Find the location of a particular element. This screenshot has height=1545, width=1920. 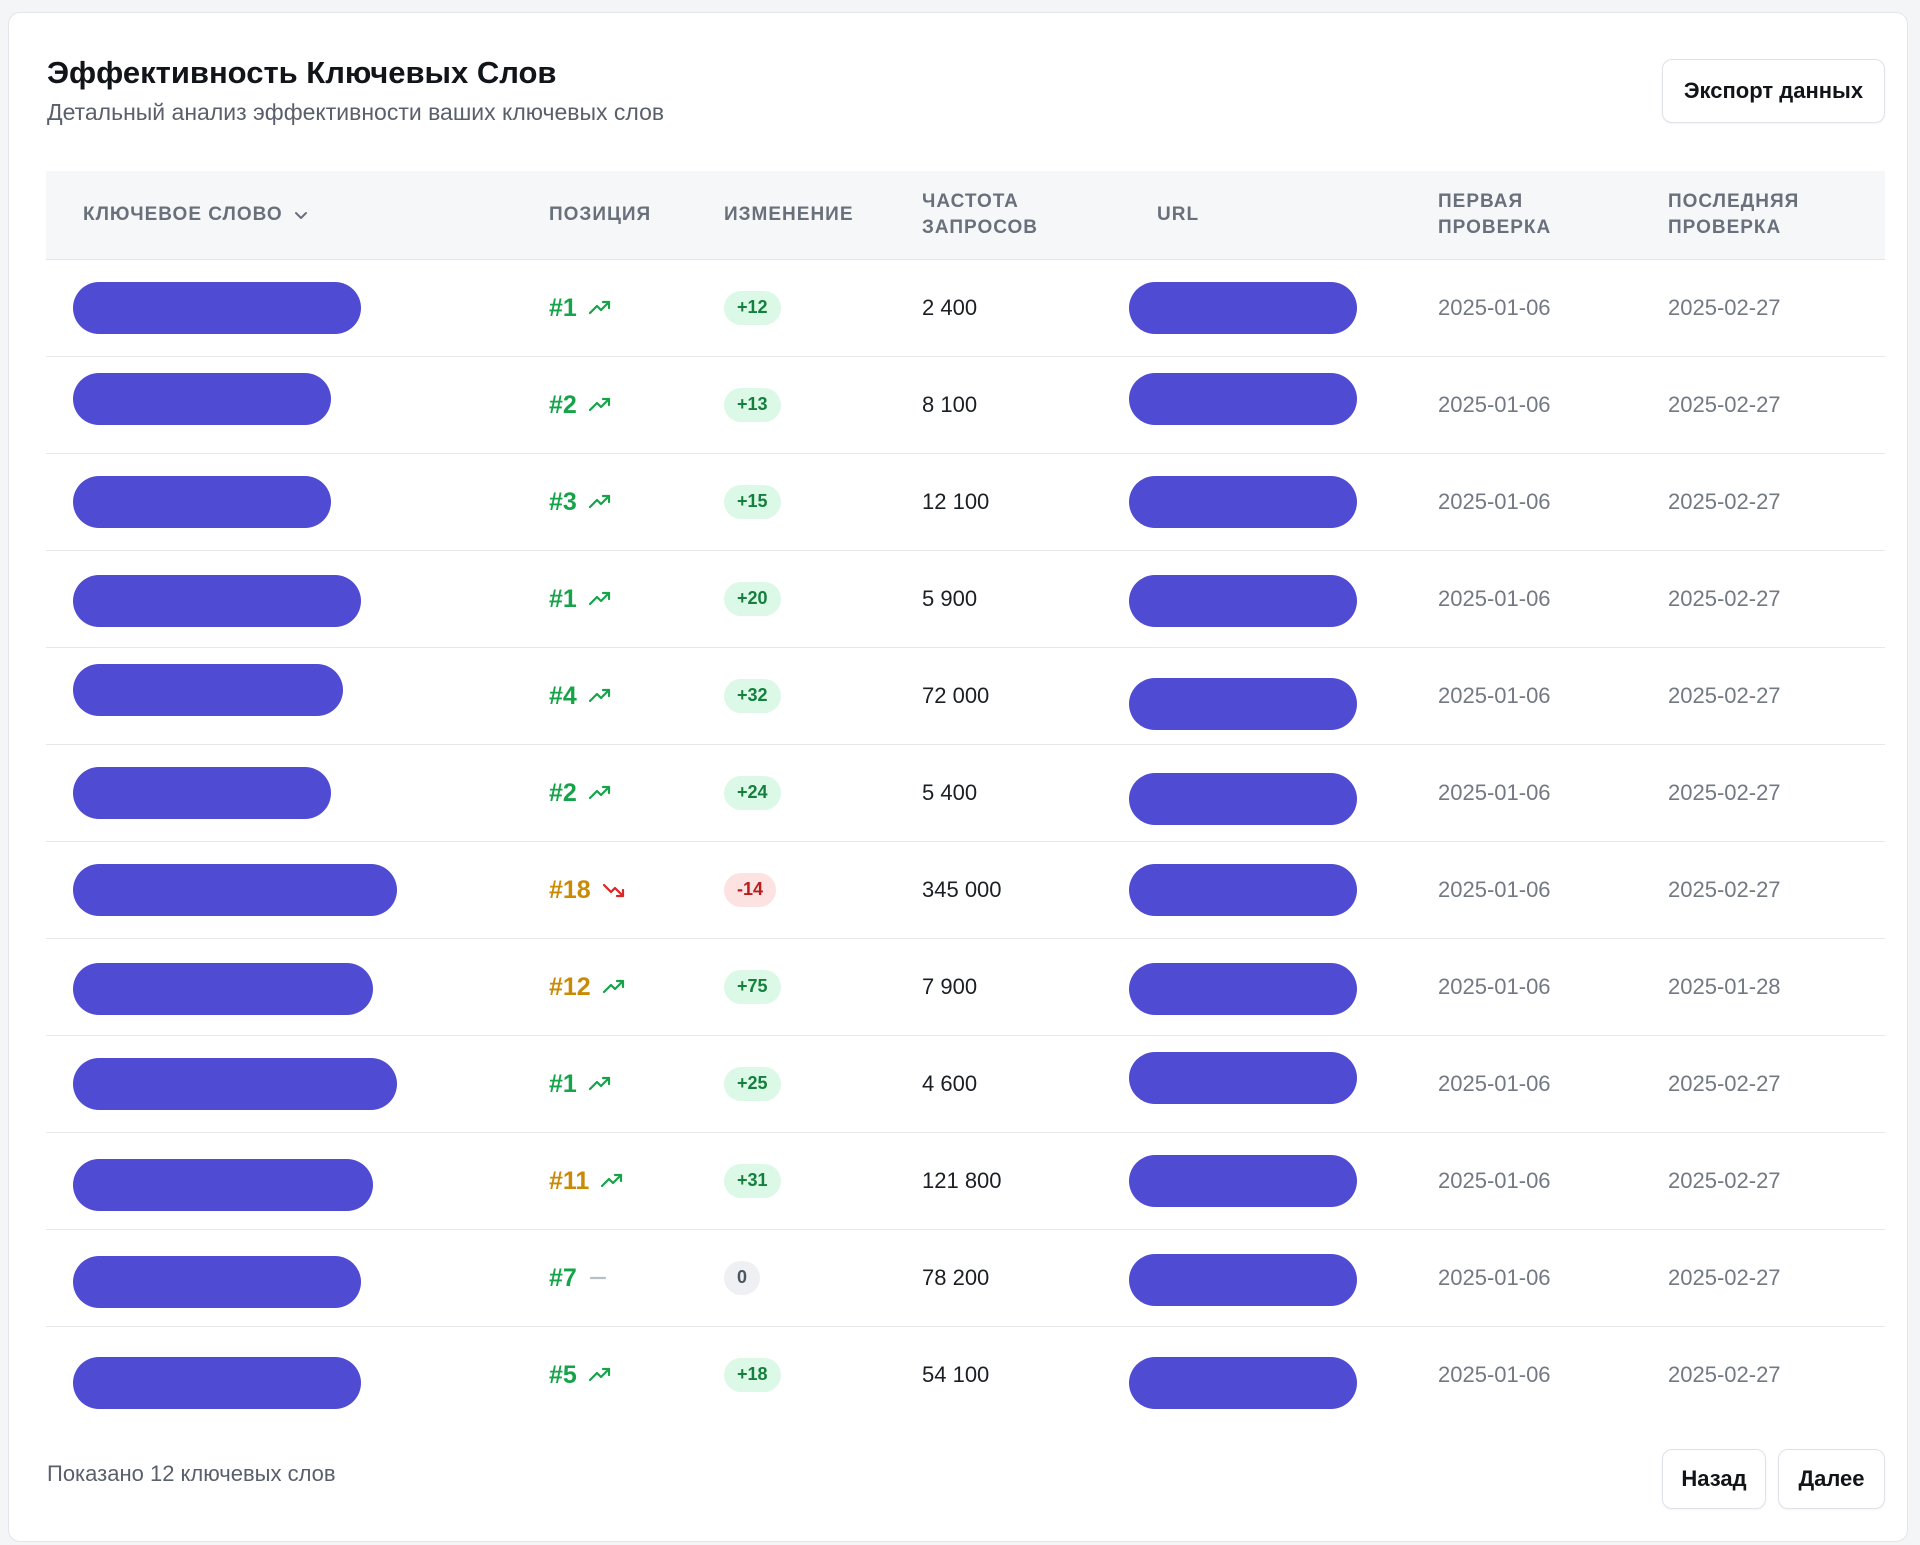

change-badge: +24 is located at coordinates (752, 793).